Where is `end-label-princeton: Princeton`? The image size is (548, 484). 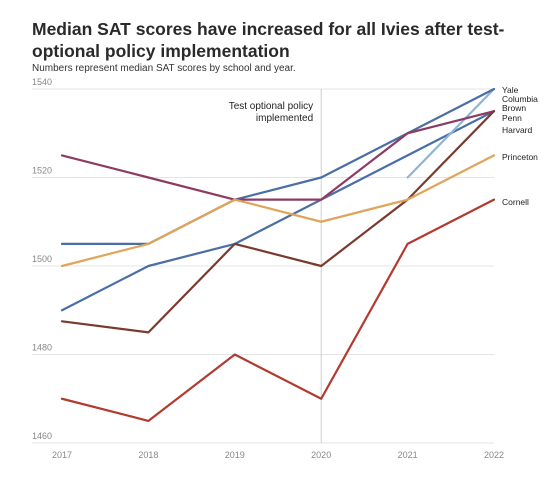 end-label-princeton: Princeton is located at coordinates (520, 157).